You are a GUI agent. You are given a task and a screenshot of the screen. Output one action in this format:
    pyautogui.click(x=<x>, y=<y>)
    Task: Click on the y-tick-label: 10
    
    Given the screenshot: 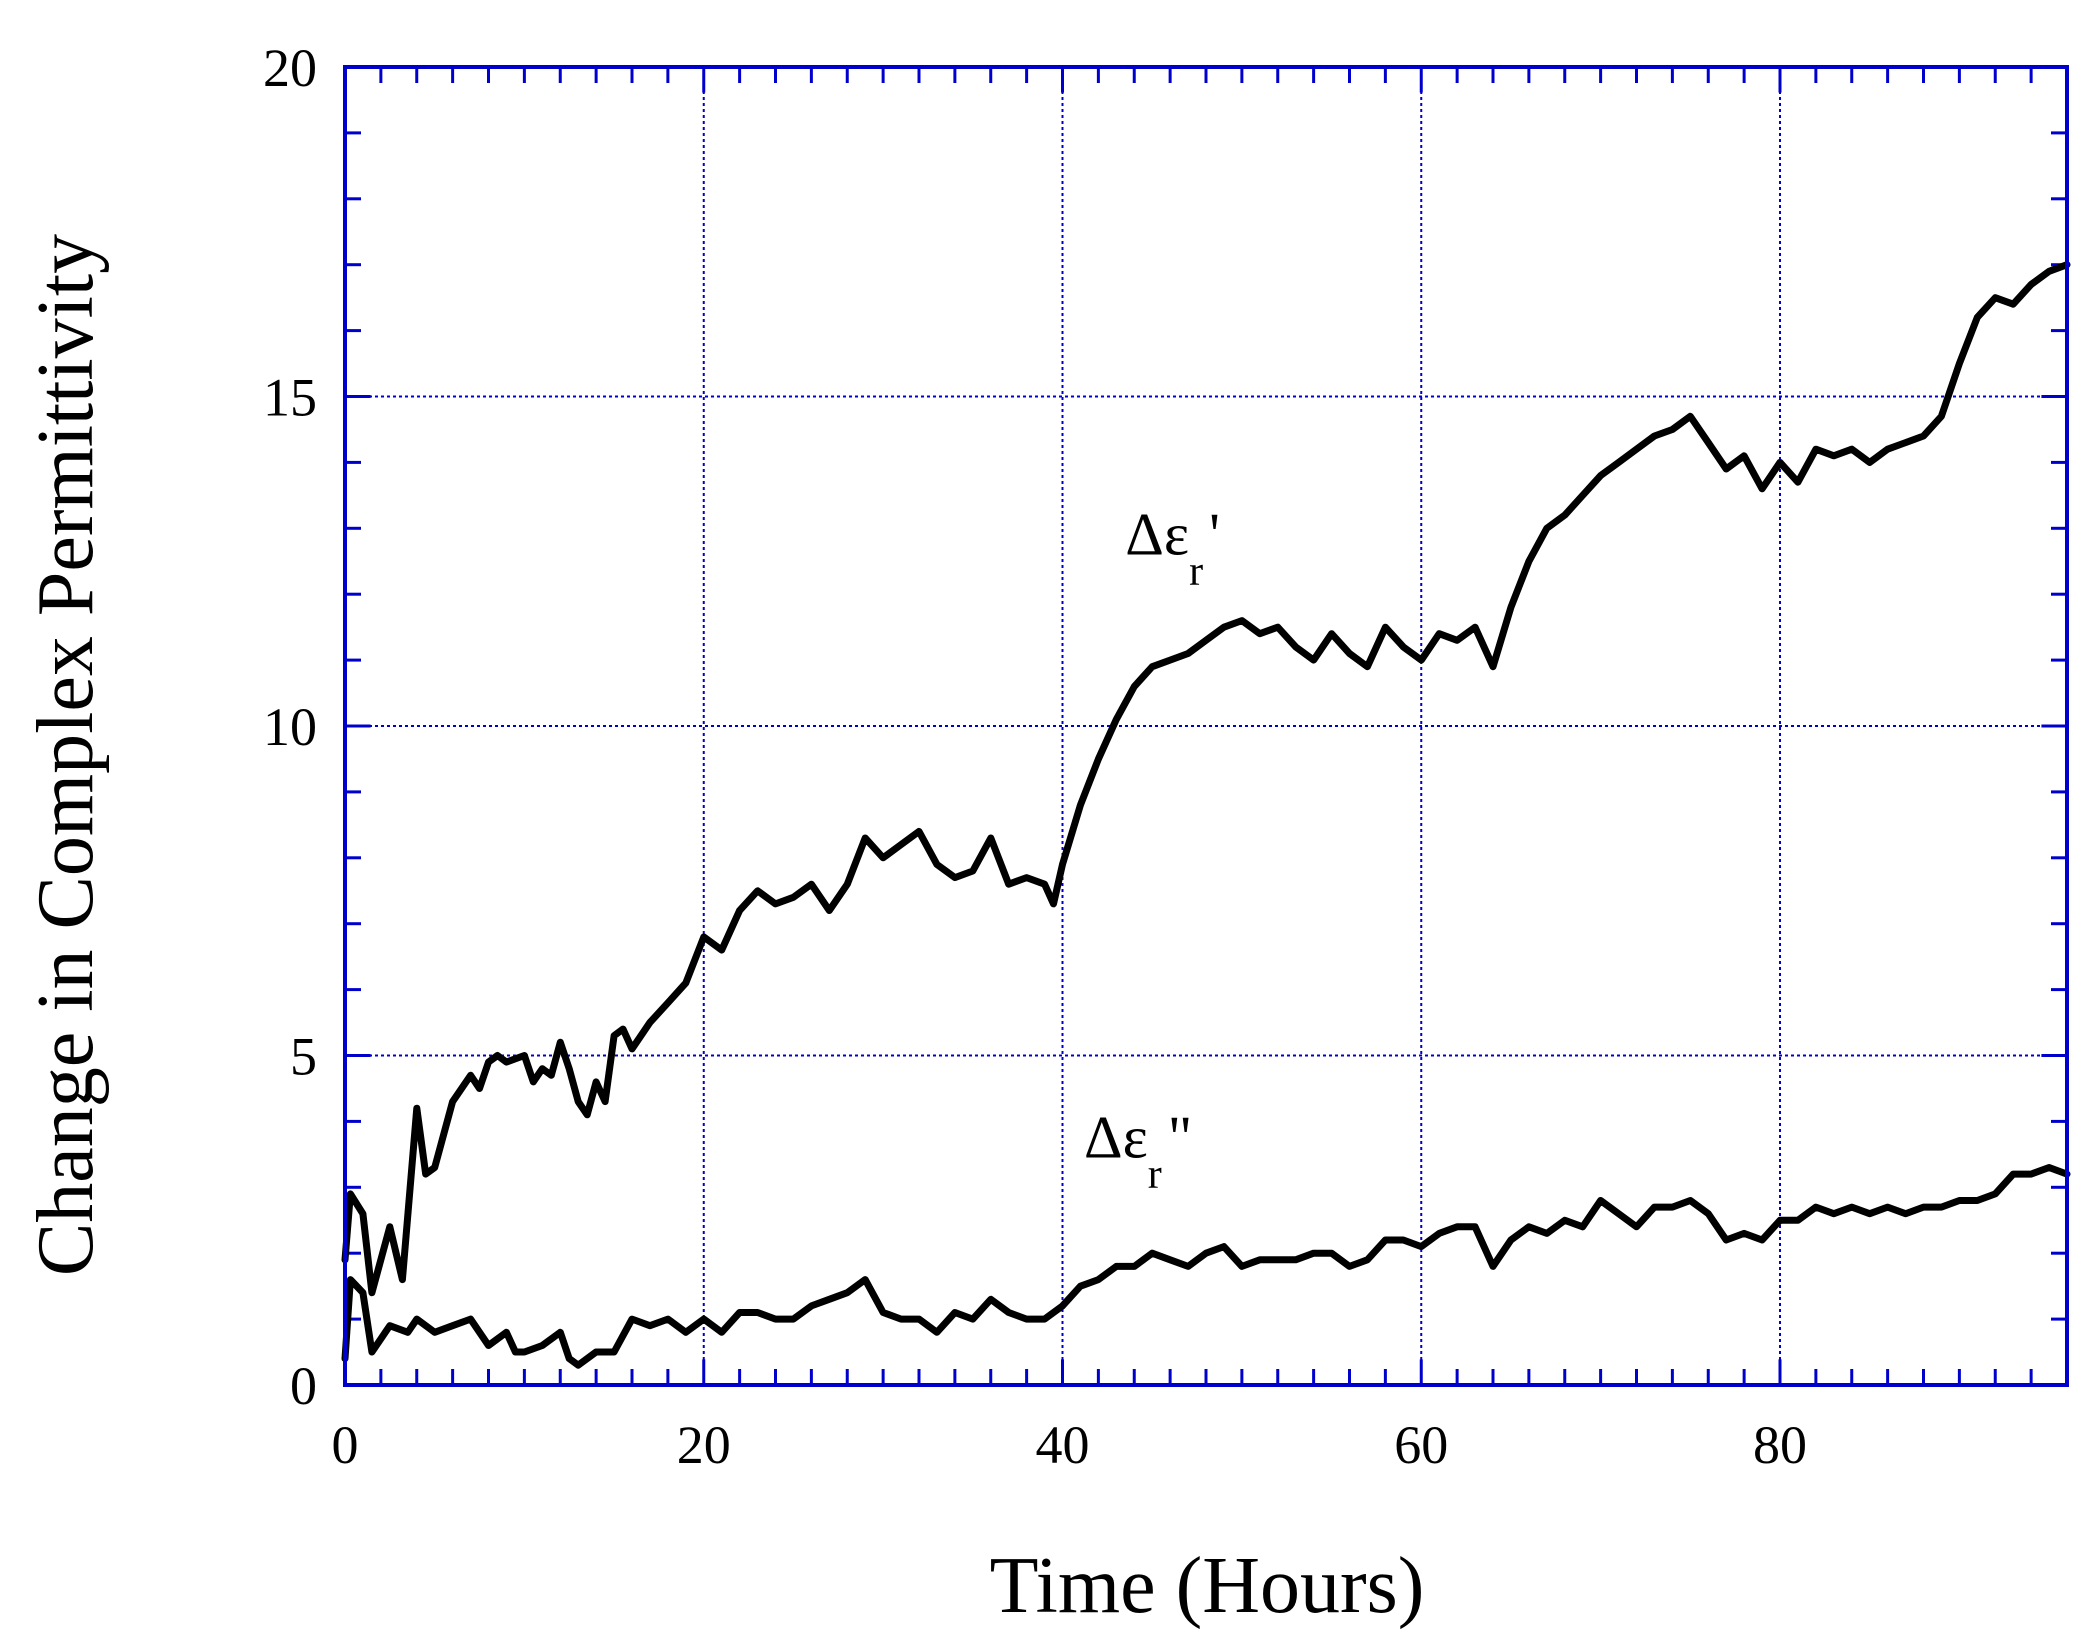 What is the action you would take?
    pyautogui.click(x=290, y=727)
    